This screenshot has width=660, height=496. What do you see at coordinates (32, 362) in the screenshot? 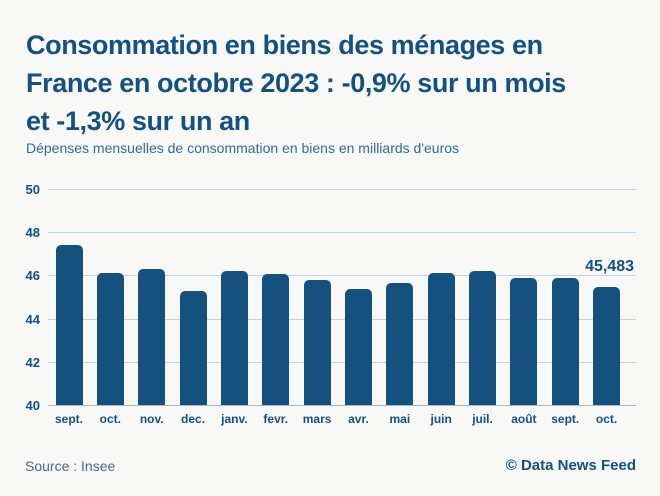
I see `y-axis-tick-label: 42` at bounding box center [32, 362].